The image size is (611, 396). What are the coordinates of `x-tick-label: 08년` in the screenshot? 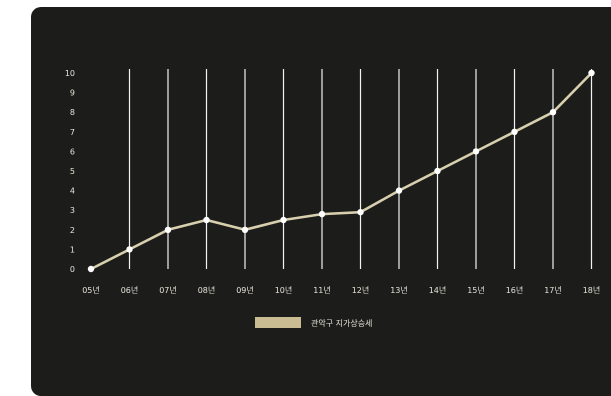 It's located at (207, 290).